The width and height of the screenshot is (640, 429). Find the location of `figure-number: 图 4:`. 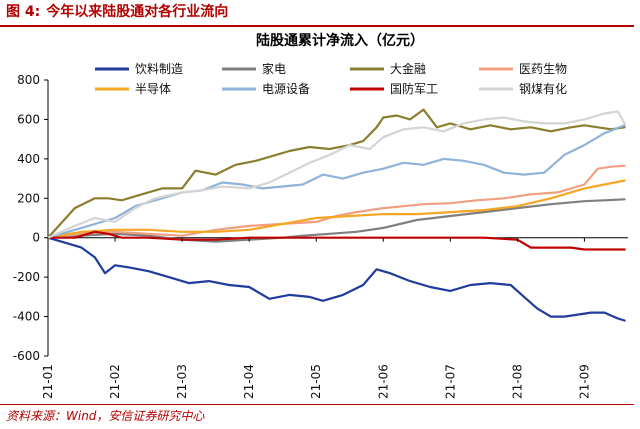

figure-number: 图 4: is located at coordinates (23, 12).